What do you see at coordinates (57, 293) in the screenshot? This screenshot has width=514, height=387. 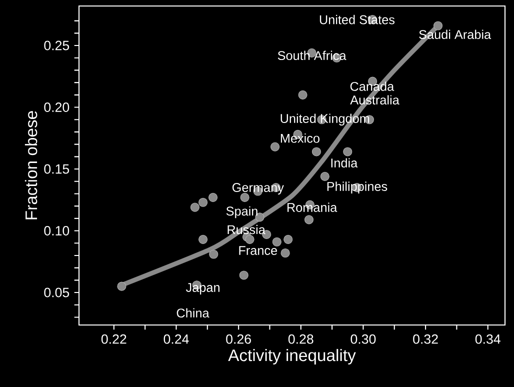 I see `y-tick-label: 0.05` at bounding box center [57, 293].